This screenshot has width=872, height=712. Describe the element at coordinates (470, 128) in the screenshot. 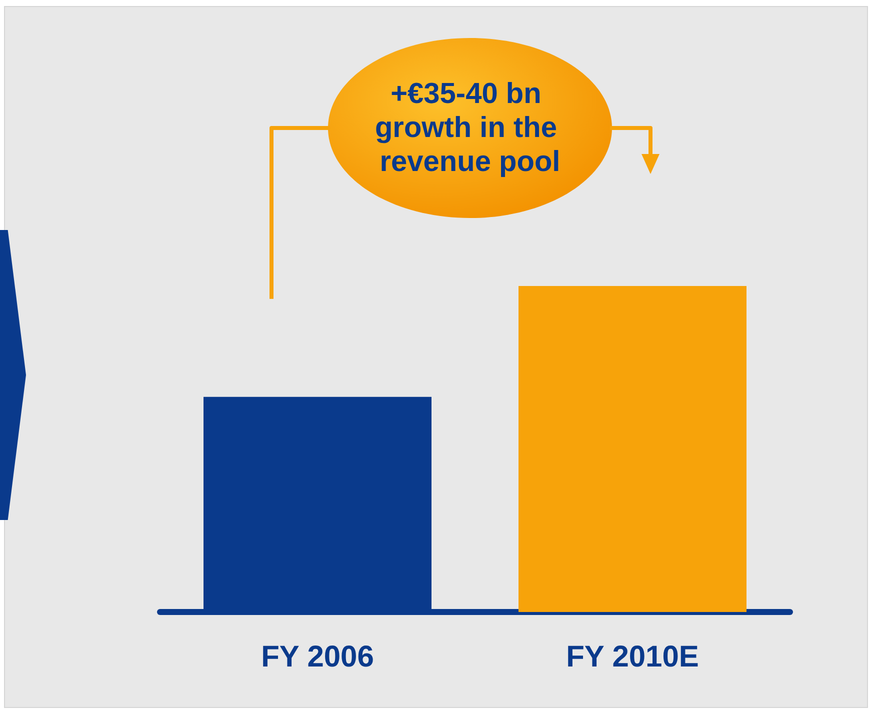

I see `text: +€35-40 bn growth in the revenue pool` at that location.